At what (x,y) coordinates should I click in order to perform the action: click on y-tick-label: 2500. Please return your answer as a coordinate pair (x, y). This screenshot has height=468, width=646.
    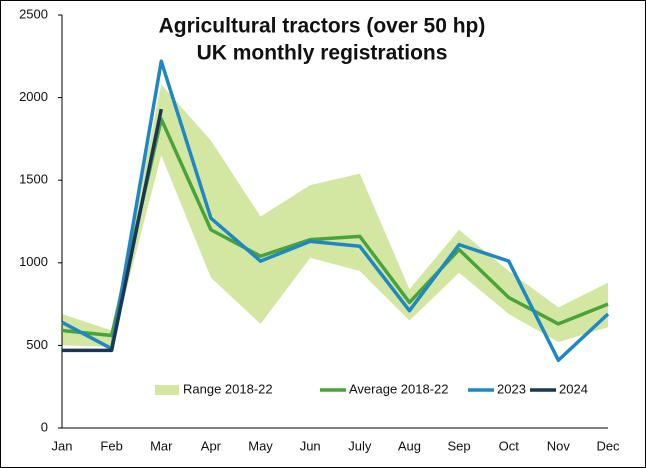
    Looking at the image, I should click on (33, 13).